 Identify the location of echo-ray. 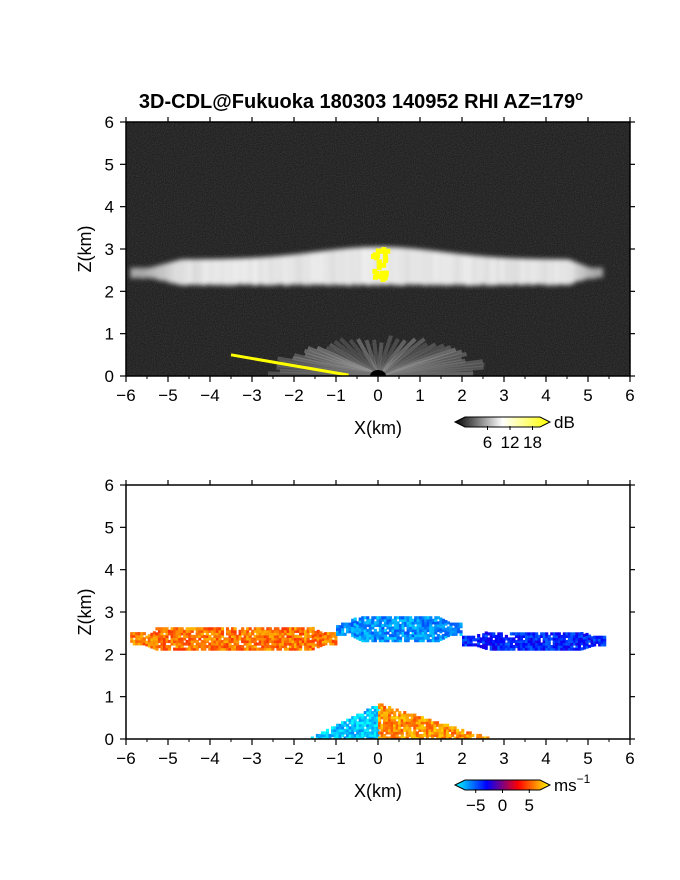
(384, 355).